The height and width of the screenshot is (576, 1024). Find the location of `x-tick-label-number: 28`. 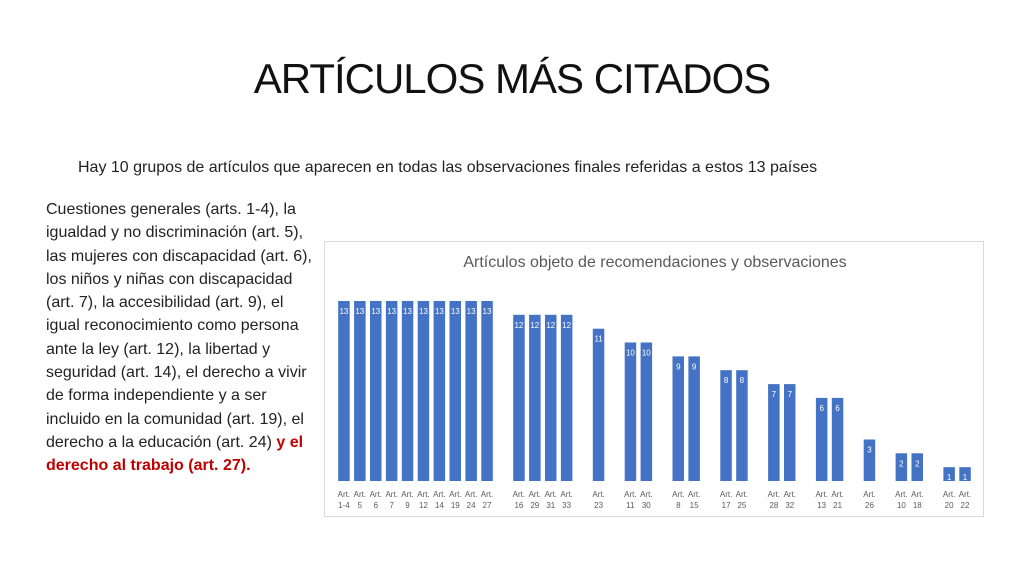

x-tick-label-number: 28 is located at coordinates (773, 505).